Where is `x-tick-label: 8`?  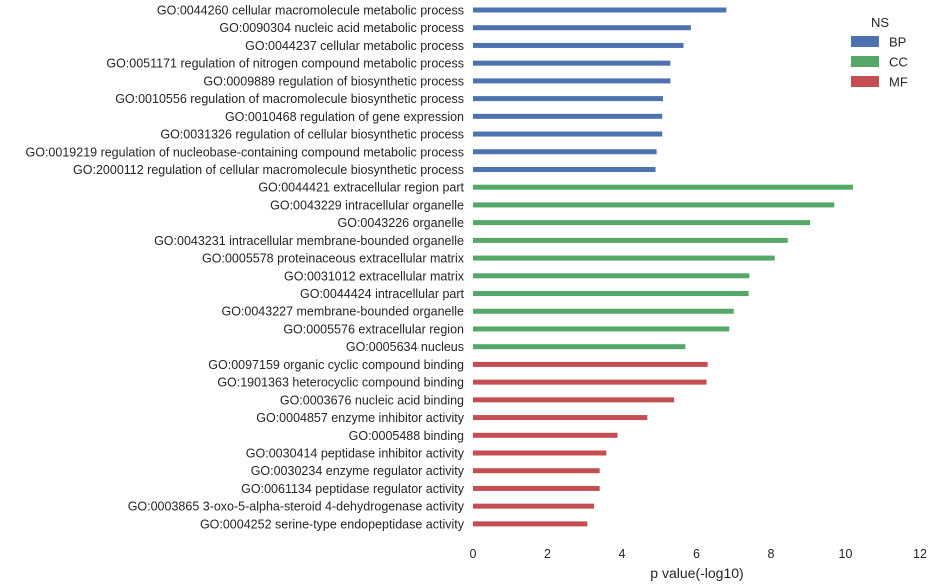 x-tick-label: 8 is located at coordinates (771, 554).